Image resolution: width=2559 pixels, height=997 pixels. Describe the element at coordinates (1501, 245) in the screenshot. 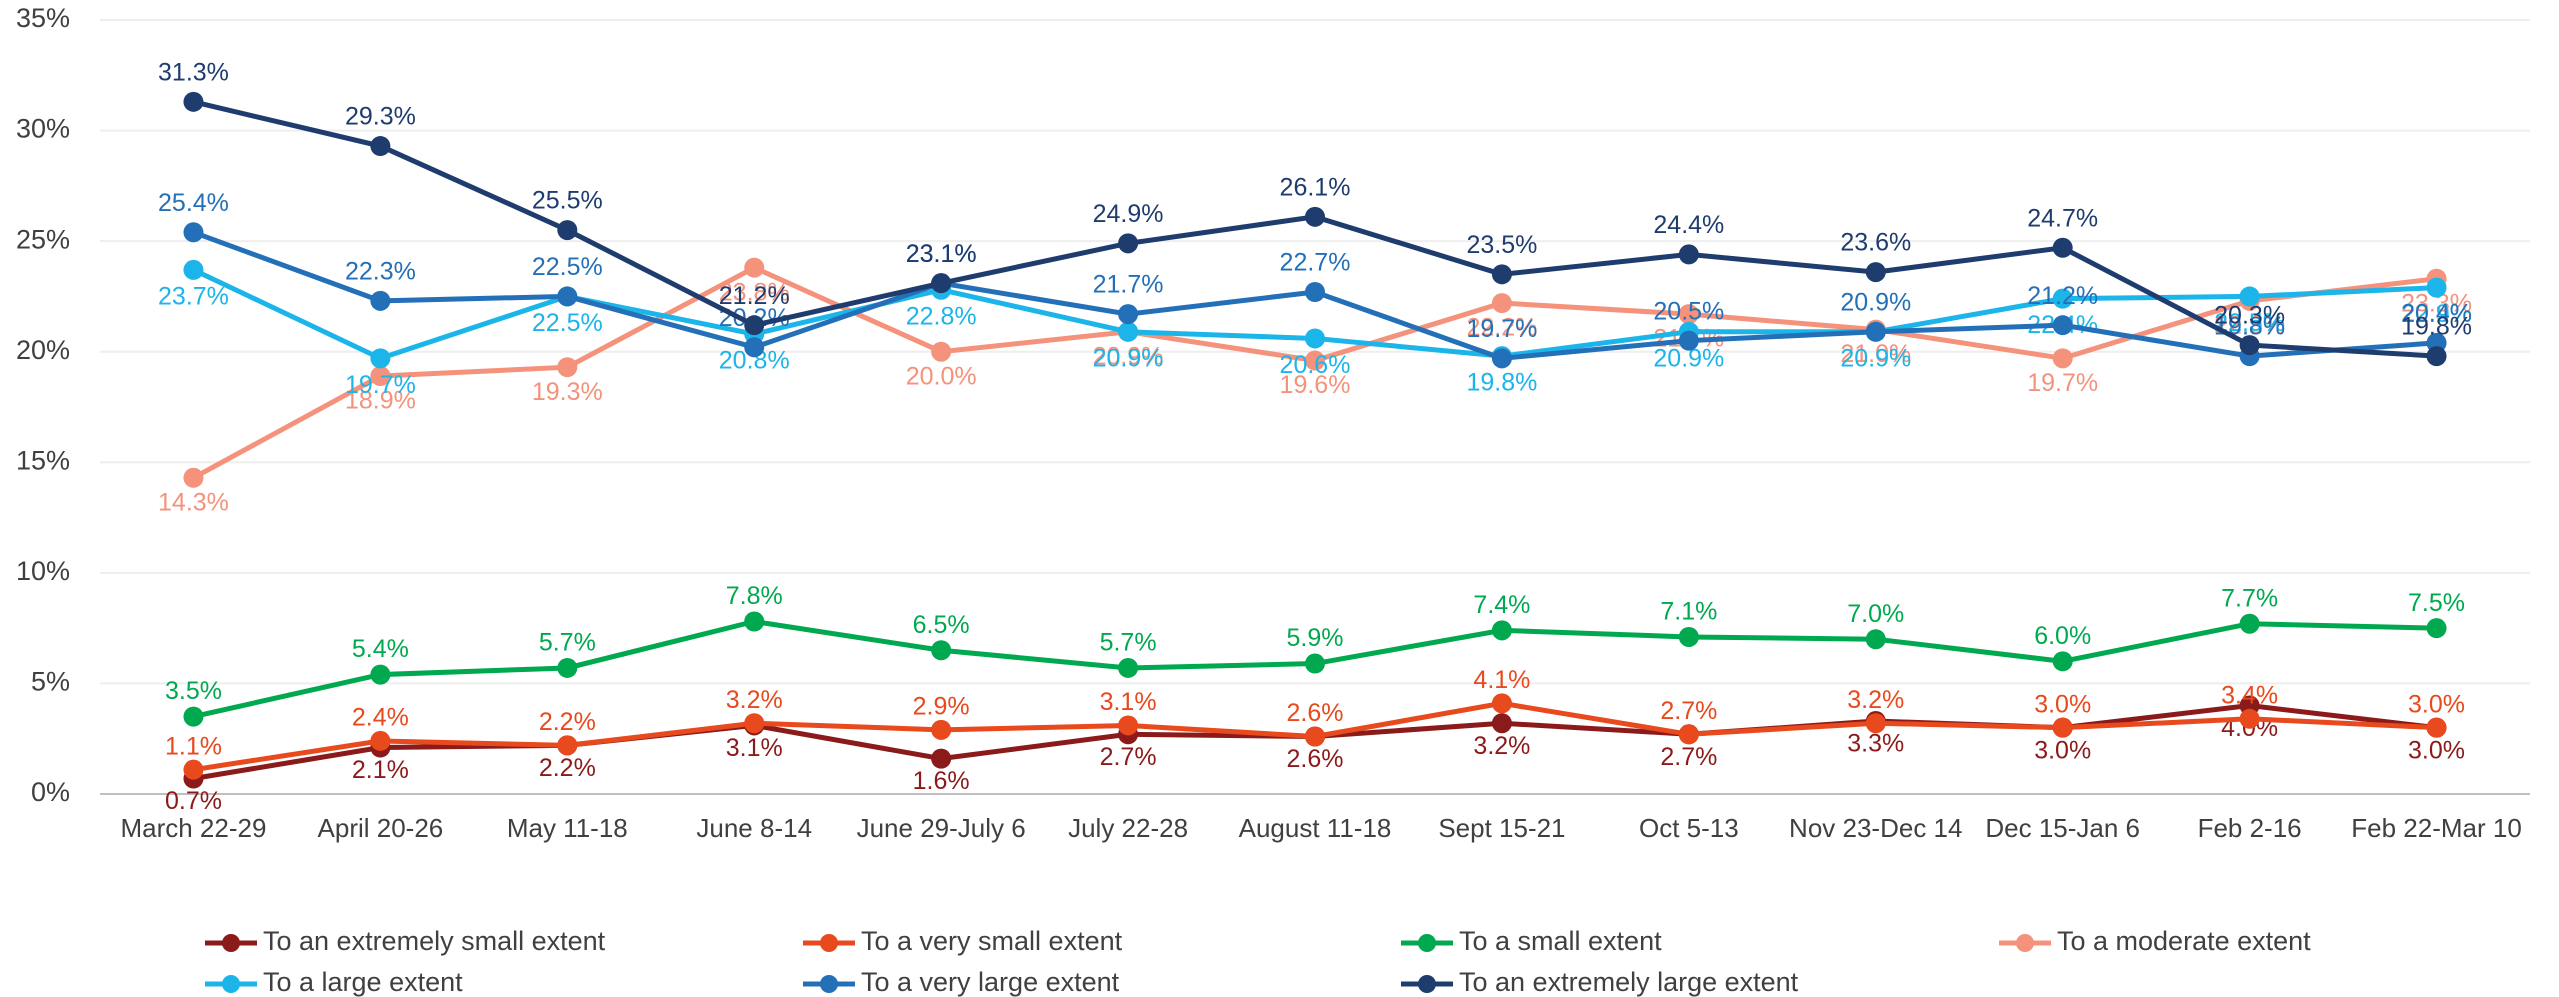

I see `data-label: 23.5%` at that location.